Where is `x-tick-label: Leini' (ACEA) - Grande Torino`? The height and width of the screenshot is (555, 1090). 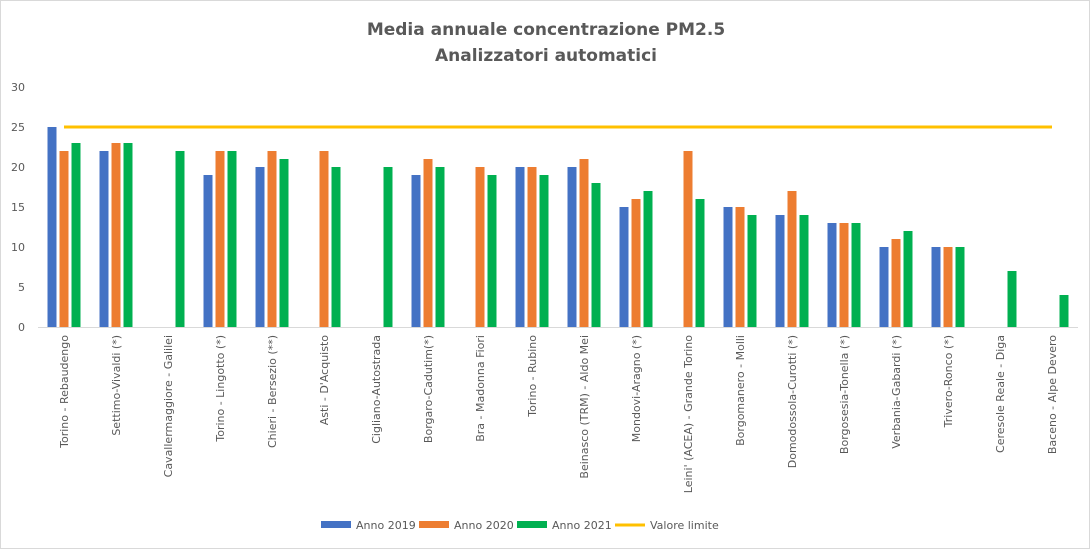 x-tick-label: Leini' (ACEA) - Grande Torino is located at coordinates (688, 414).